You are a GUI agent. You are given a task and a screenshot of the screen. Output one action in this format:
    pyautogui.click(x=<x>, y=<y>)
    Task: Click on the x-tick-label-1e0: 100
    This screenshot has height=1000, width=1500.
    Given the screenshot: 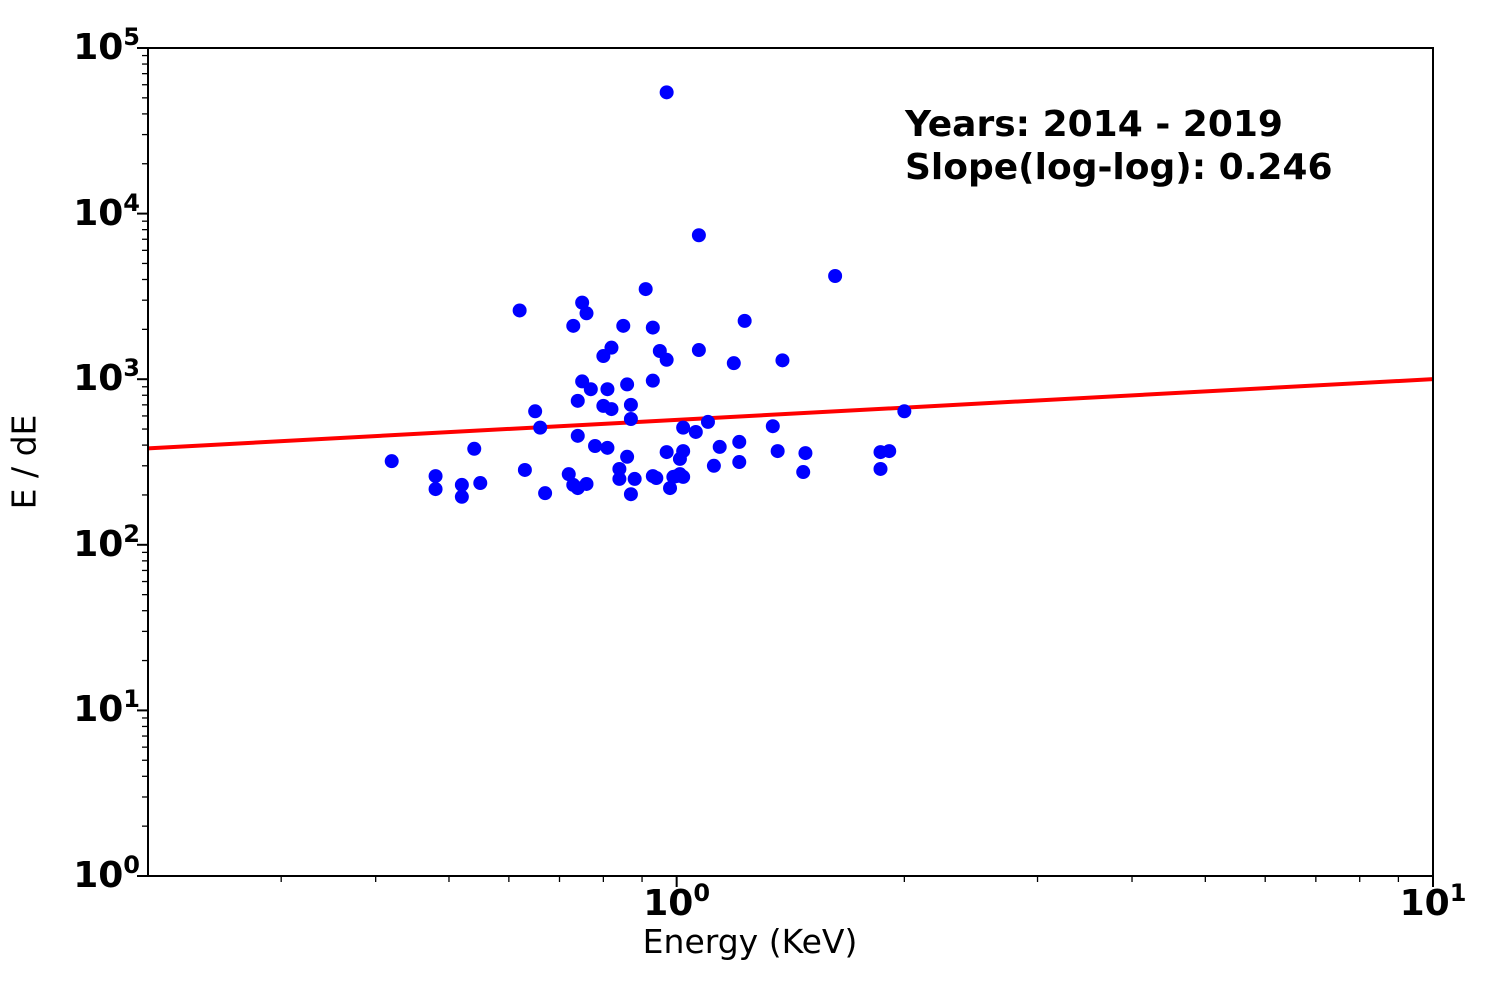 What is the action you would take?
    pyautogui.click(x=677, y=901)
    